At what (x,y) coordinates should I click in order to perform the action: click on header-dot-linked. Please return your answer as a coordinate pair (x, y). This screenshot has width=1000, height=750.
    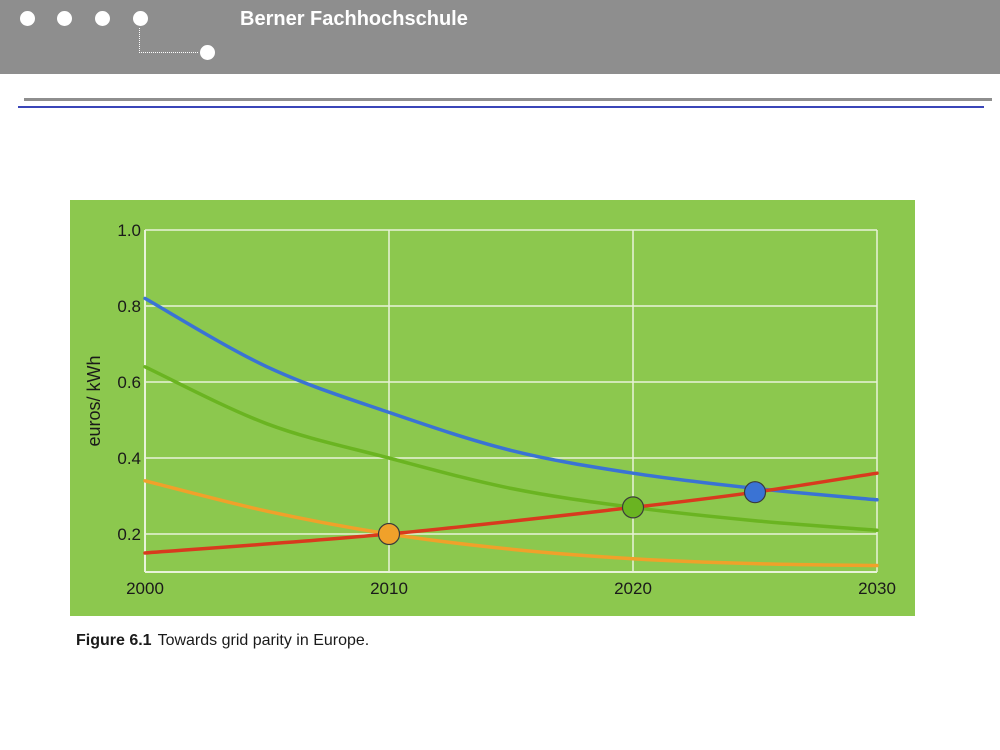
    Looking at the image, I should click on (207, 52).